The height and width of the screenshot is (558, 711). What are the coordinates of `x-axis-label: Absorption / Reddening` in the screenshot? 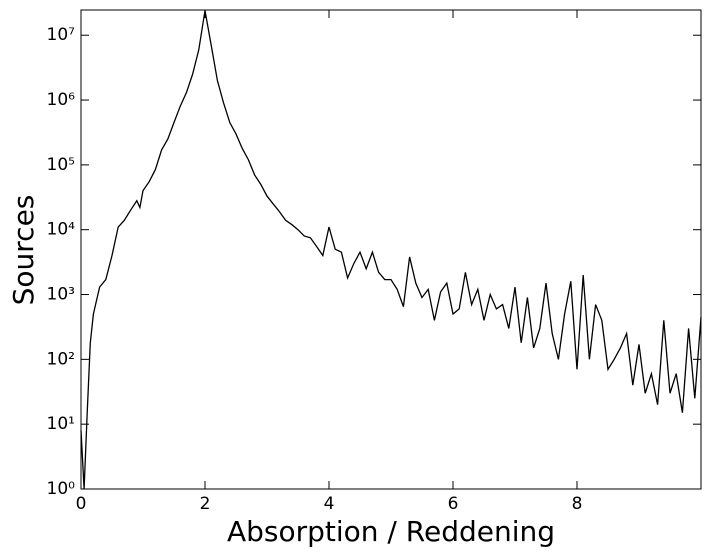 It's located at (391, 531).